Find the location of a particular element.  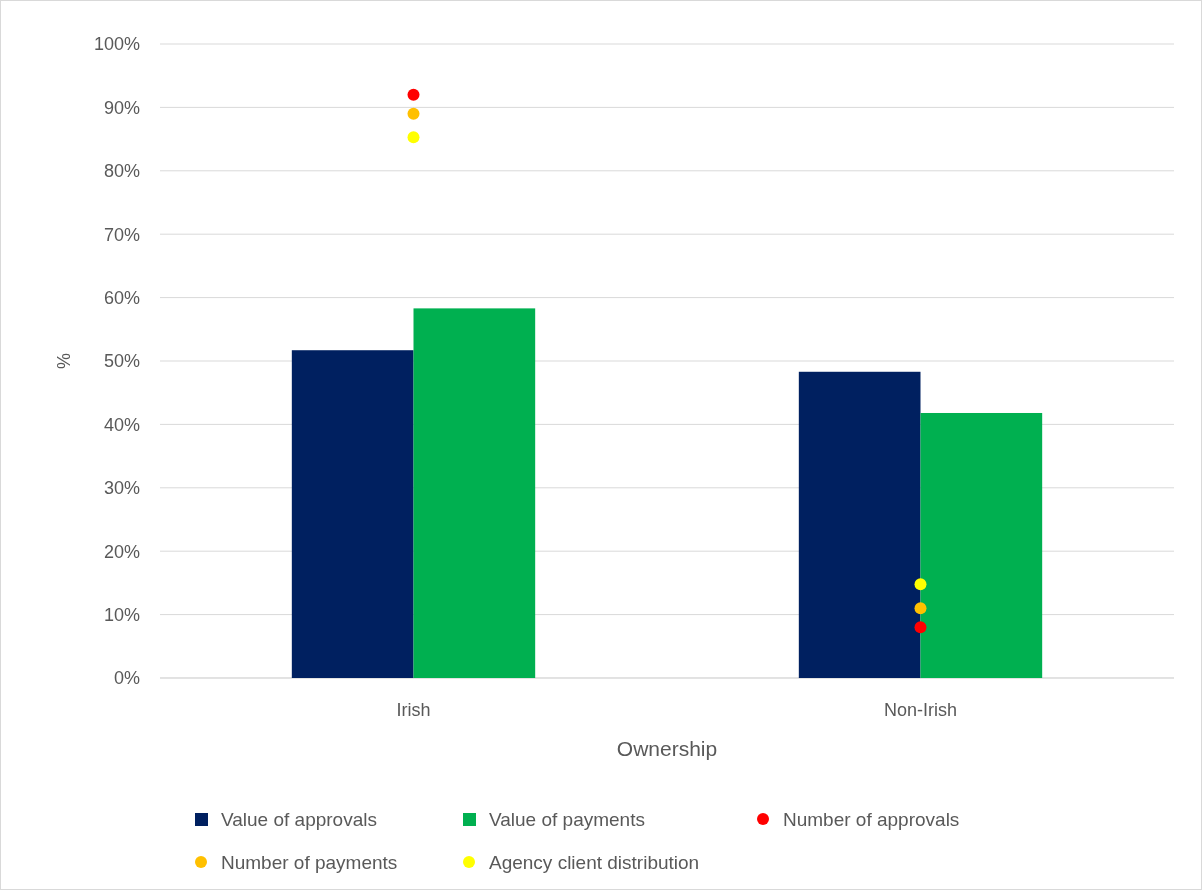

y-tick-label: 30% is located at coordinates (121, 488).